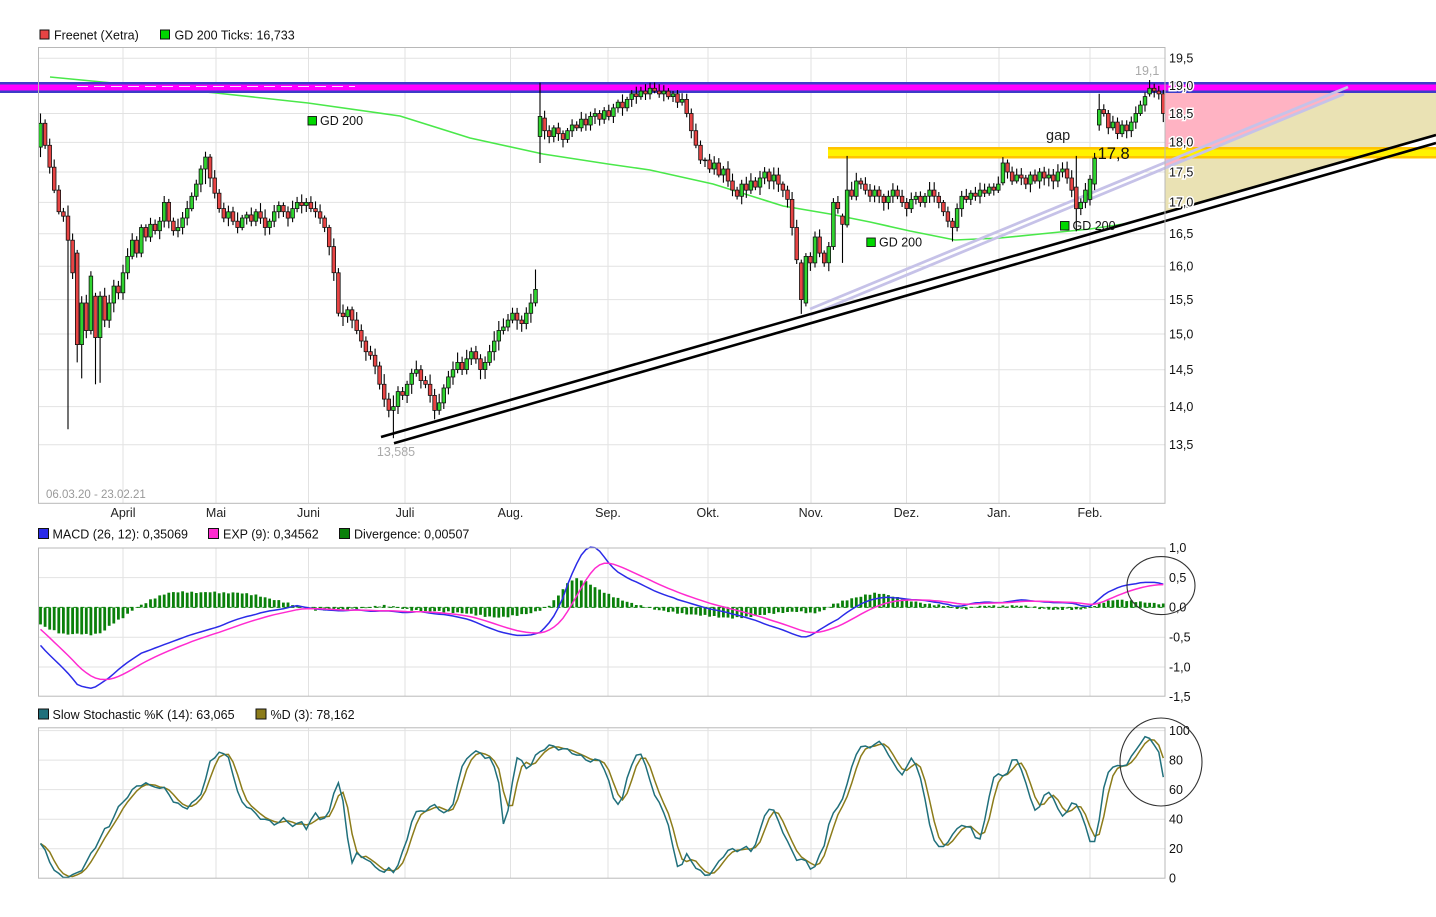 The height and width of the screenshot is (917, 1436). I want to click on svg-text: 100, so click(1179, 731).